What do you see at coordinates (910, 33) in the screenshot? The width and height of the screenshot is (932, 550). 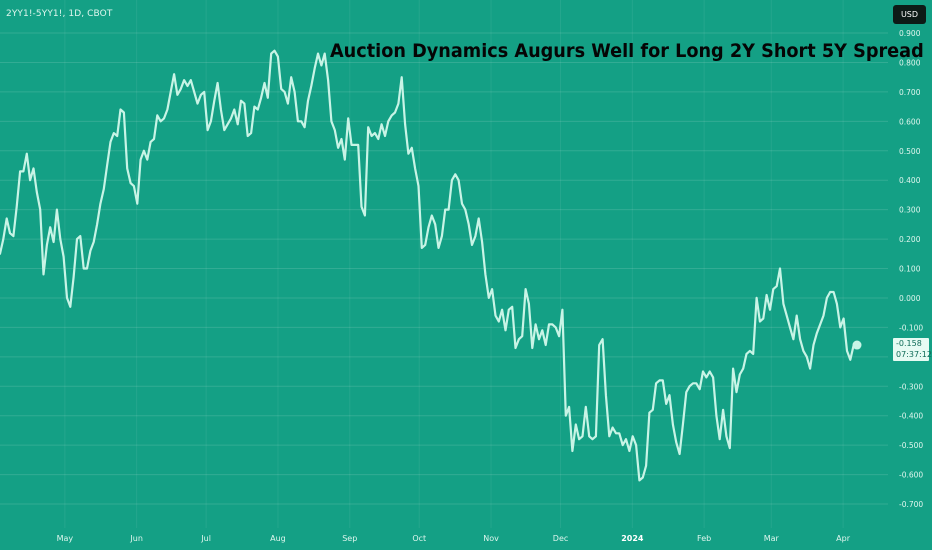 I see `y-tick-label: 0.900` at bounding box center [910, 33].